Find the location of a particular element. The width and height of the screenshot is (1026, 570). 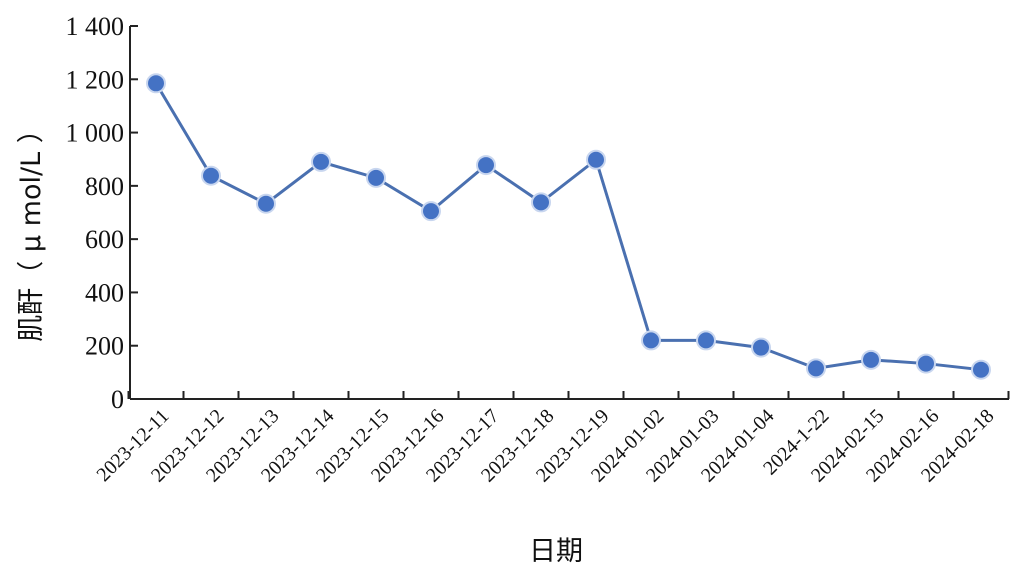

y-axis-title: 肌酐（ μ mol/L ） is located at coordinates (31, 228).